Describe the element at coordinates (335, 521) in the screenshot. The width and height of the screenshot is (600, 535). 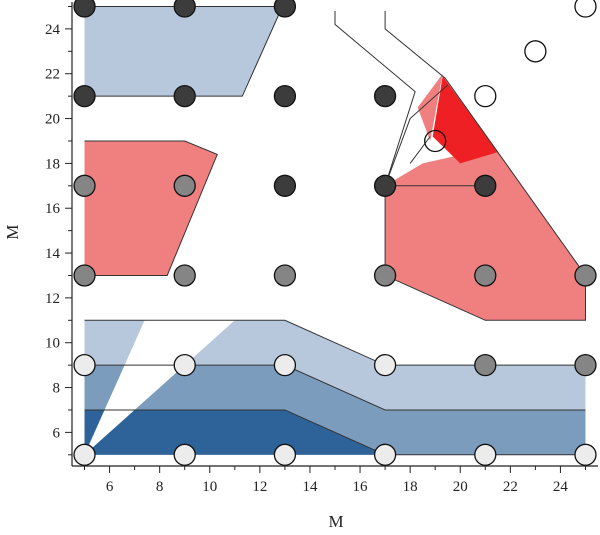
I see `x-axis-title: M` at that location.